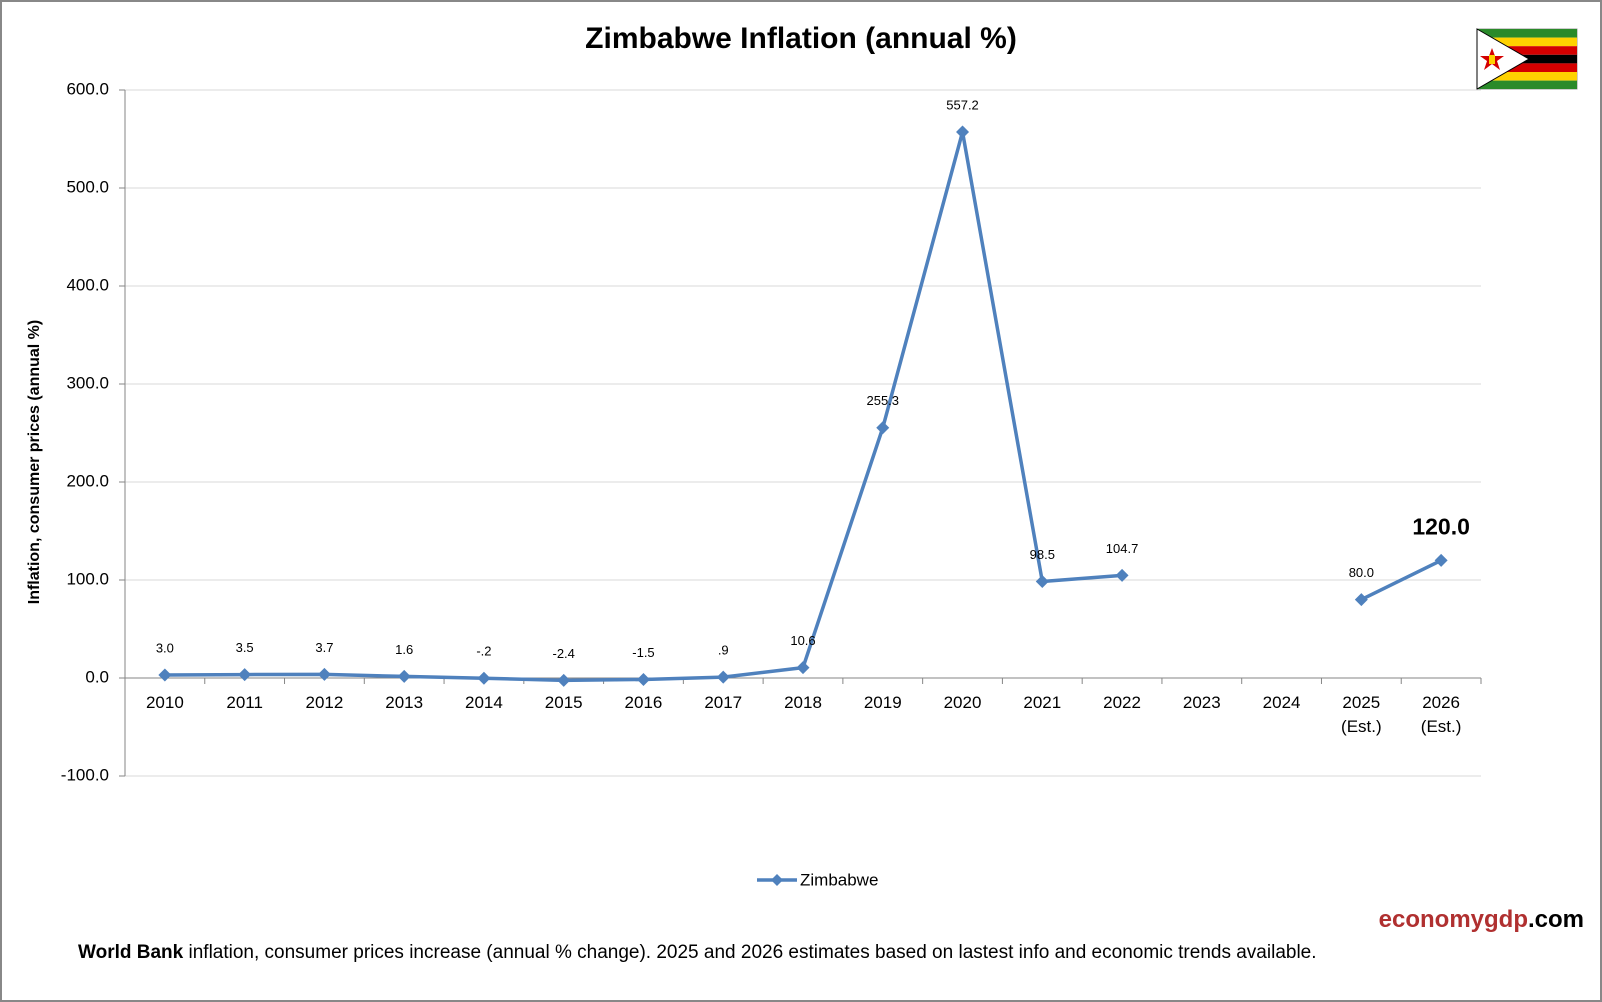  Describe the element at coordinates (164, 702) in the screenshot. I see `x-tick-label: 2010` at that location.